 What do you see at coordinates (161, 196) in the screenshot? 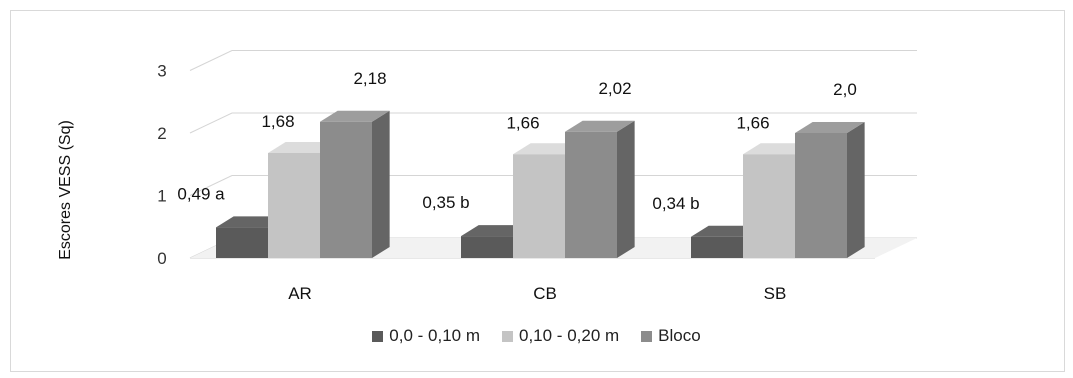
I see `y-tick-1: 1` at bounding box center [161, 196].